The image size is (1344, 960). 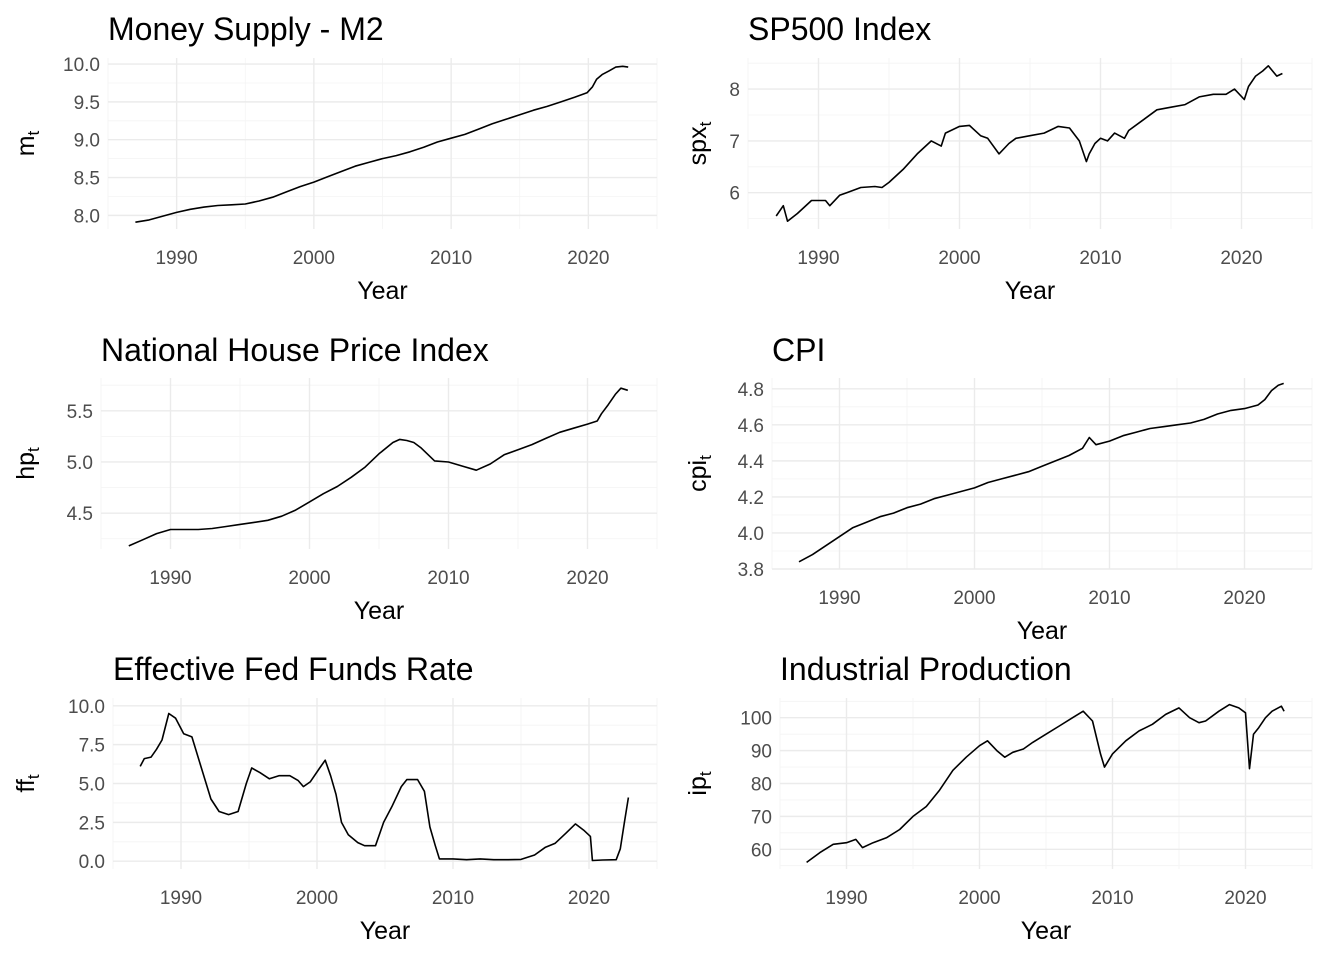 What do you see at coordinates (798, 350) in the screenshot?
I see `chart-title: CPI` at bounding box center [798, 350].